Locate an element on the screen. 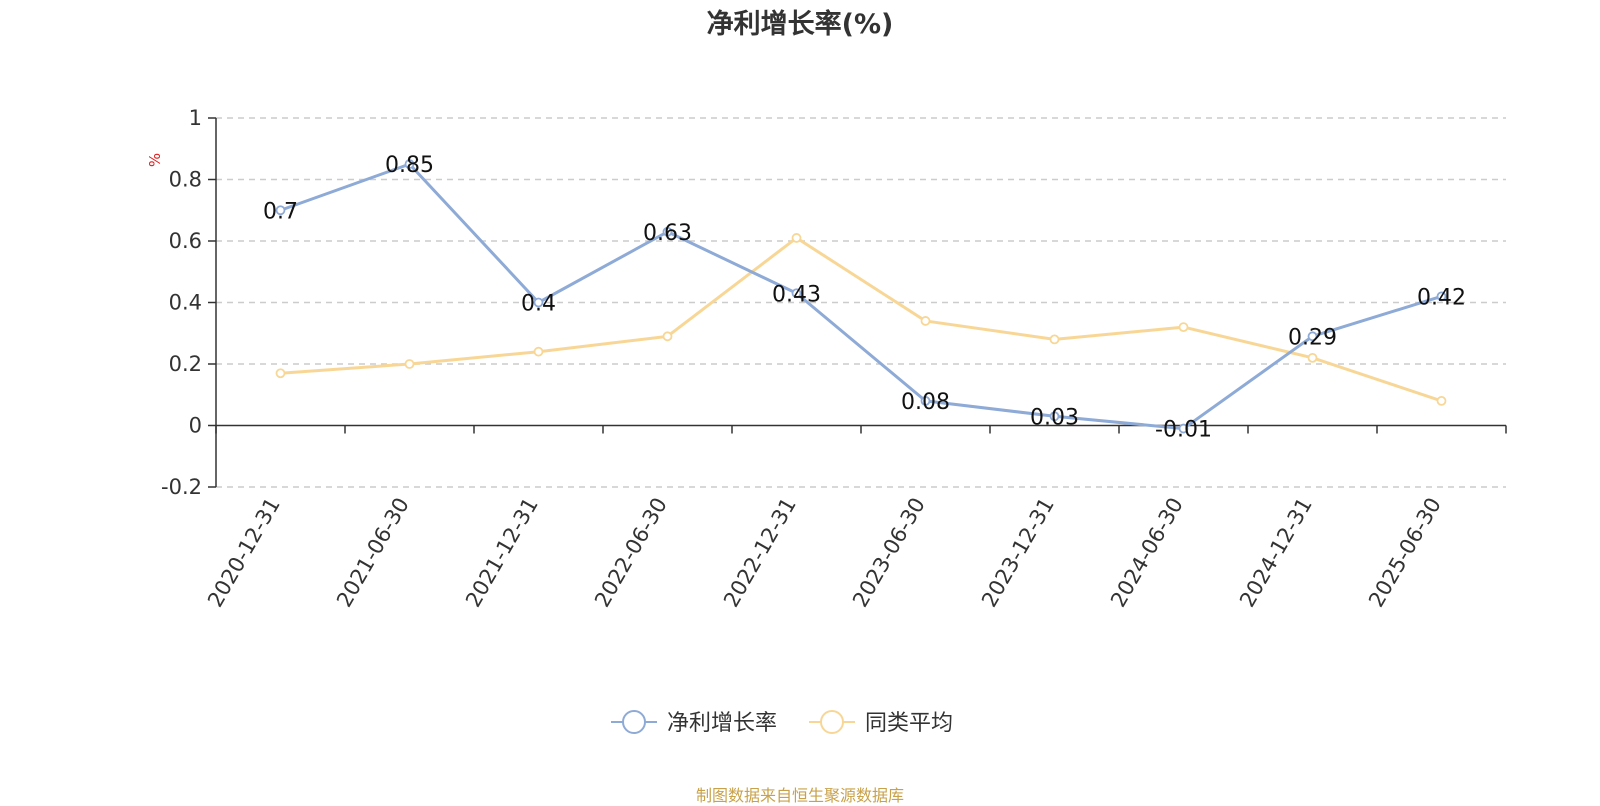 Image resolution: width=1600 pixels, height=806 pixels. x-tick-label: 2023-06-30 is located at coordinates (889, 553).